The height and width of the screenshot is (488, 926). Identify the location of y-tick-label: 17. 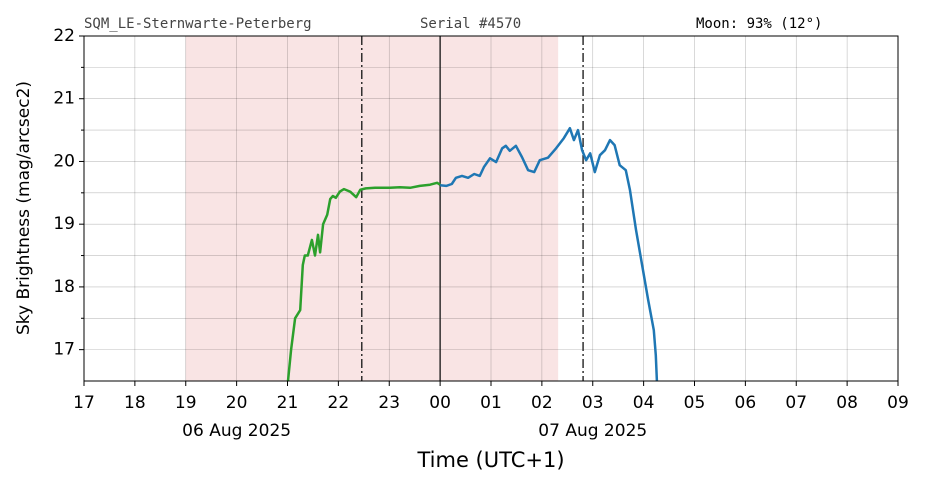
(64, 350).